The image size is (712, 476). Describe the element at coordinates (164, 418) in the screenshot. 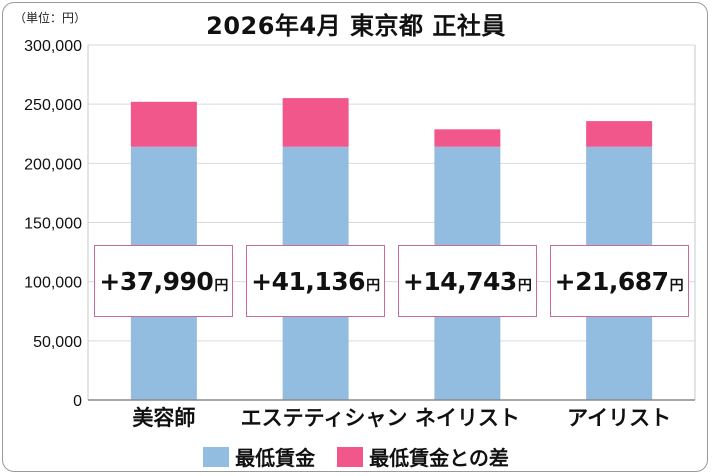

I see `x-category-label: 美容師` at that location.